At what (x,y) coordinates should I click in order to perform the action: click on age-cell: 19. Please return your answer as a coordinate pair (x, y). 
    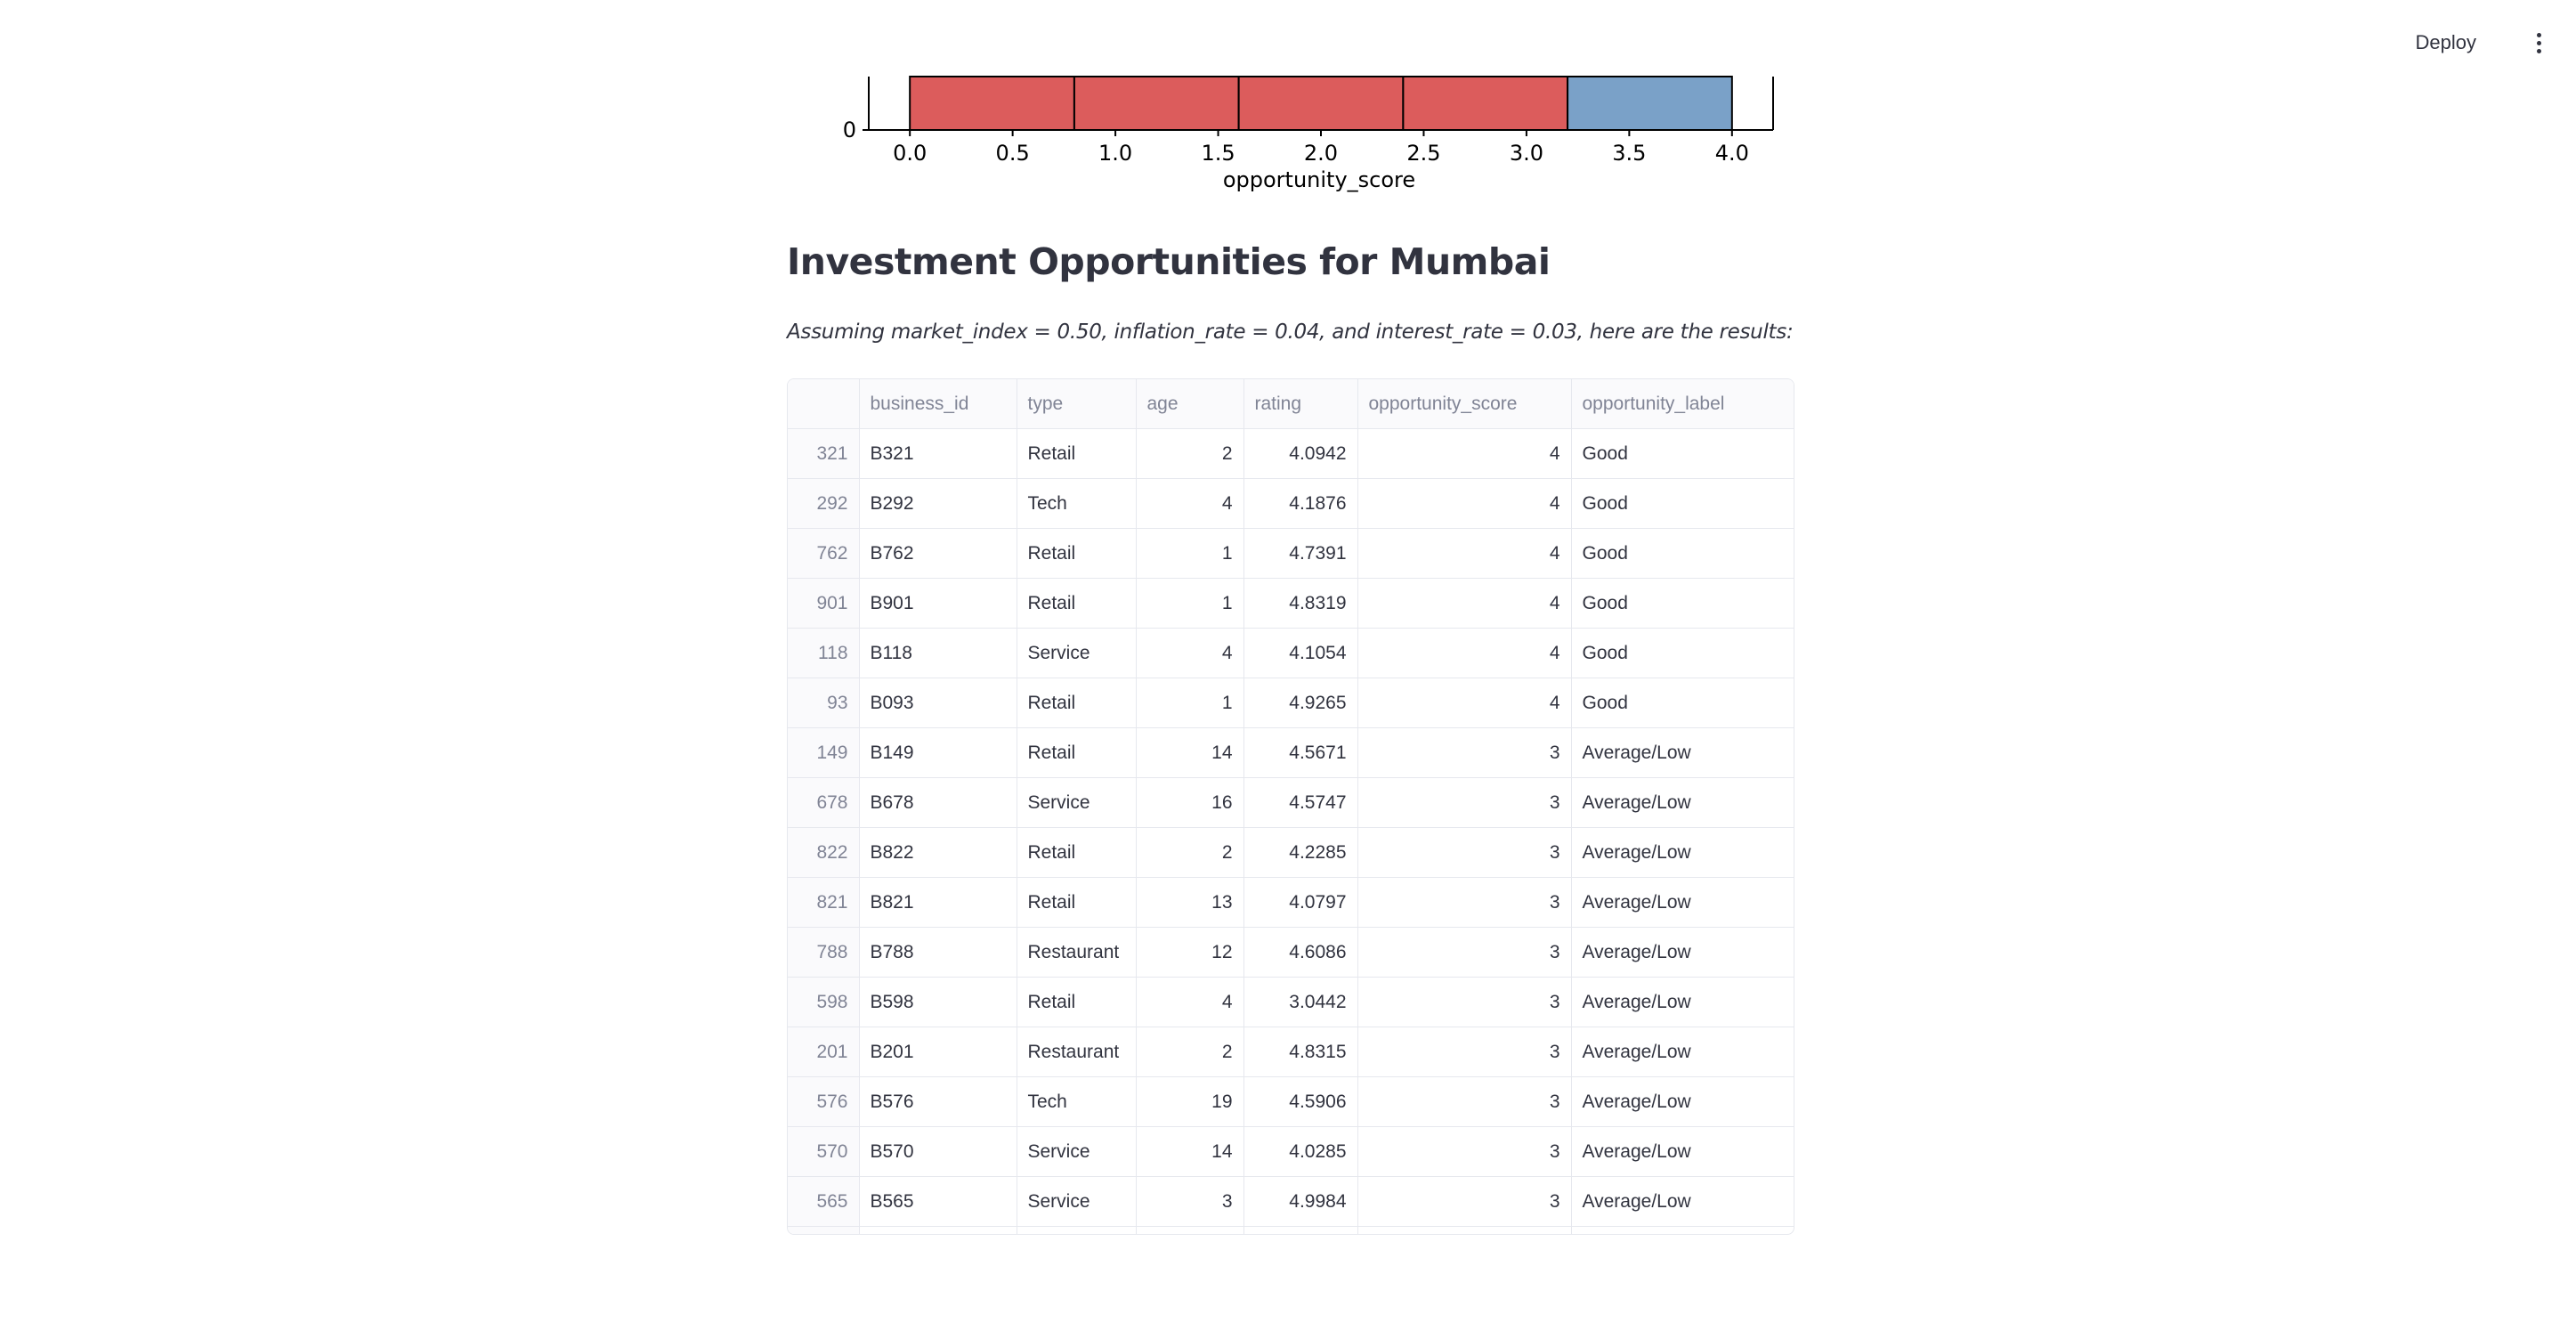
    Looking at the image, I should click on (1190, 1101).